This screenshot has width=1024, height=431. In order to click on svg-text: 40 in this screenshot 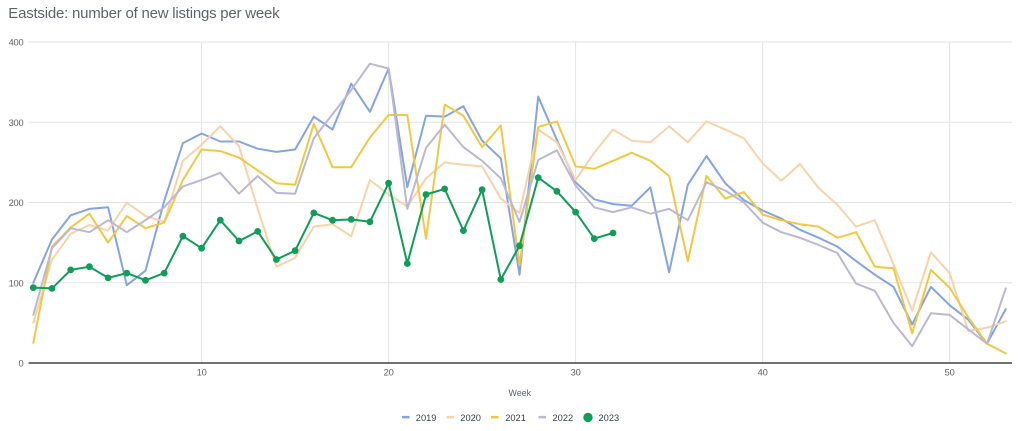, I will do `click(763, 372)`.